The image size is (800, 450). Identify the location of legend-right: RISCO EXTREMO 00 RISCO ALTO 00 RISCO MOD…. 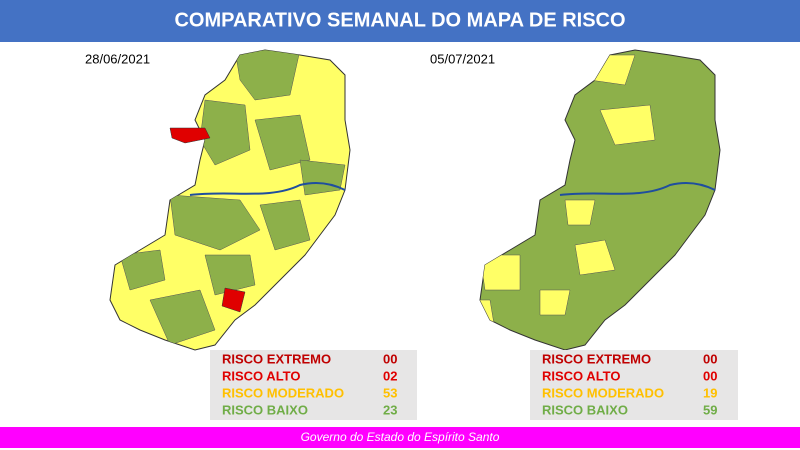
(634, 385).